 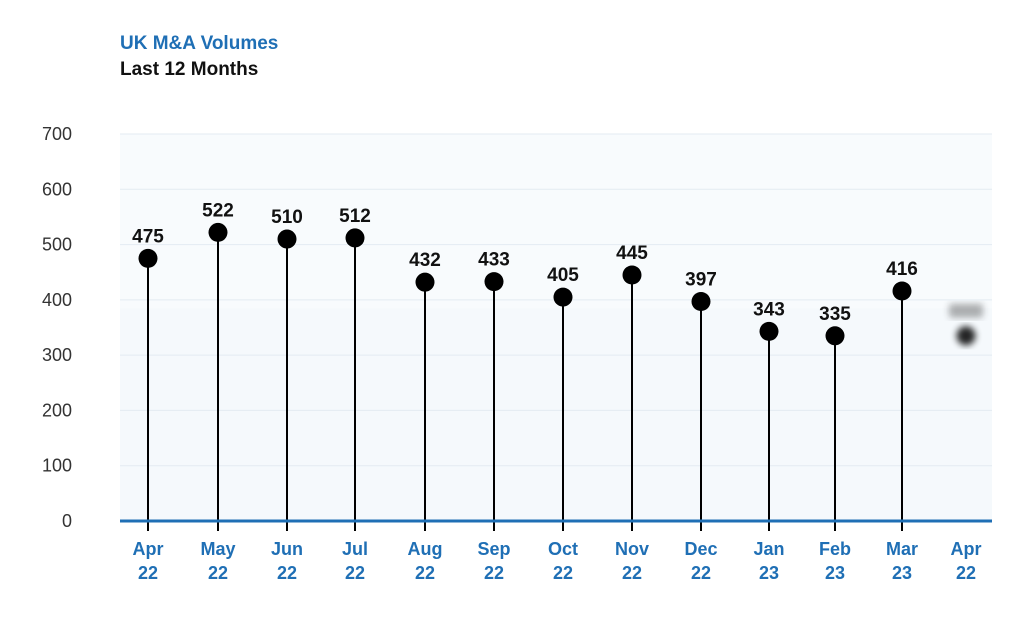 I want to click on x-tick-month: May, so click(x=217, y=549).